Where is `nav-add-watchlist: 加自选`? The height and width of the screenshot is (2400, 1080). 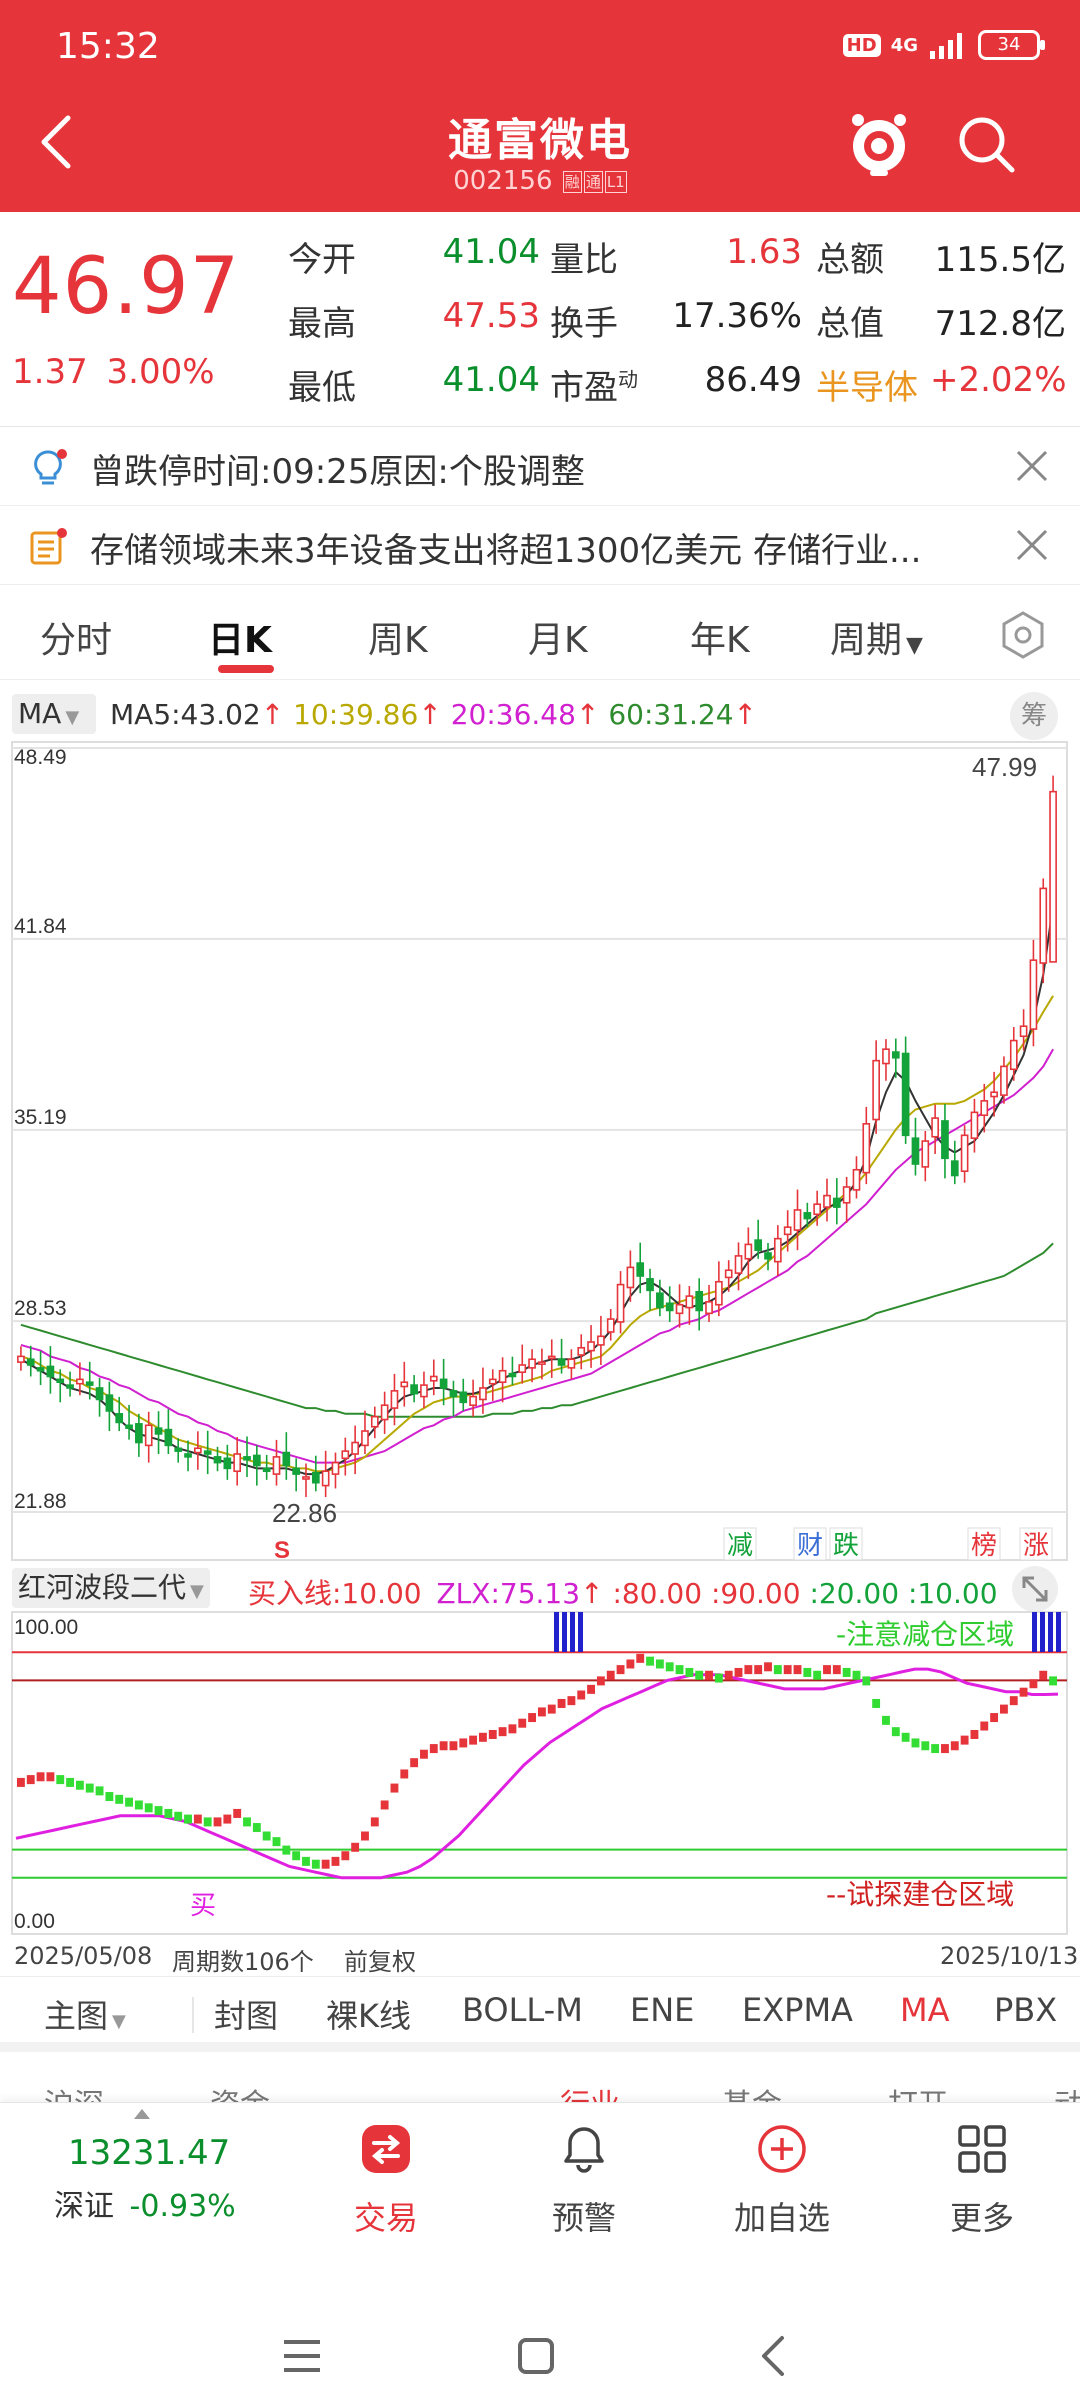
nav-add-watchlist: 加自选 is located at coordinates (782, 2178).